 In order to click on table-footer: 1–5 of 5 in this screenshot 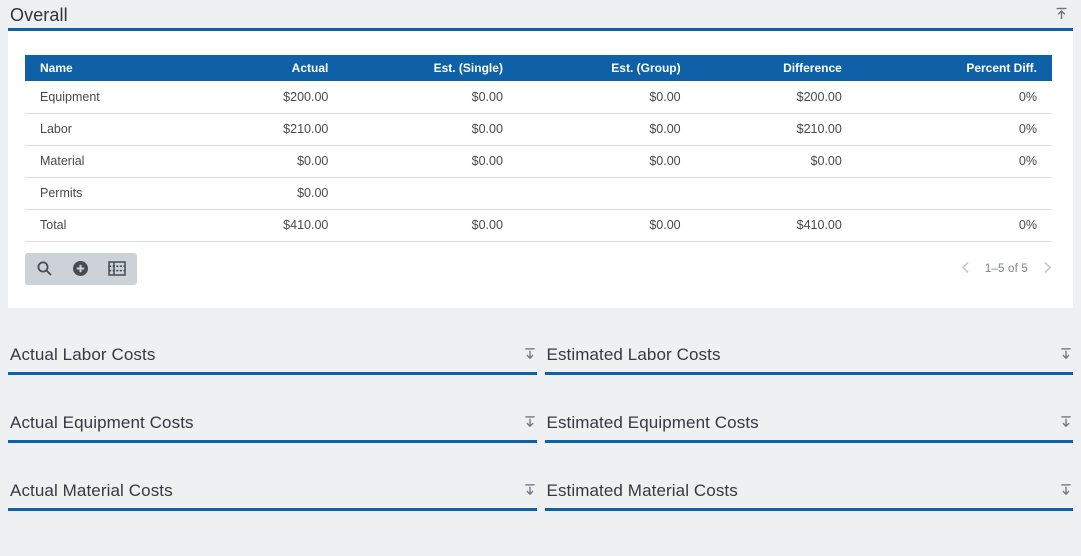, I will do `click(538, 268)`.